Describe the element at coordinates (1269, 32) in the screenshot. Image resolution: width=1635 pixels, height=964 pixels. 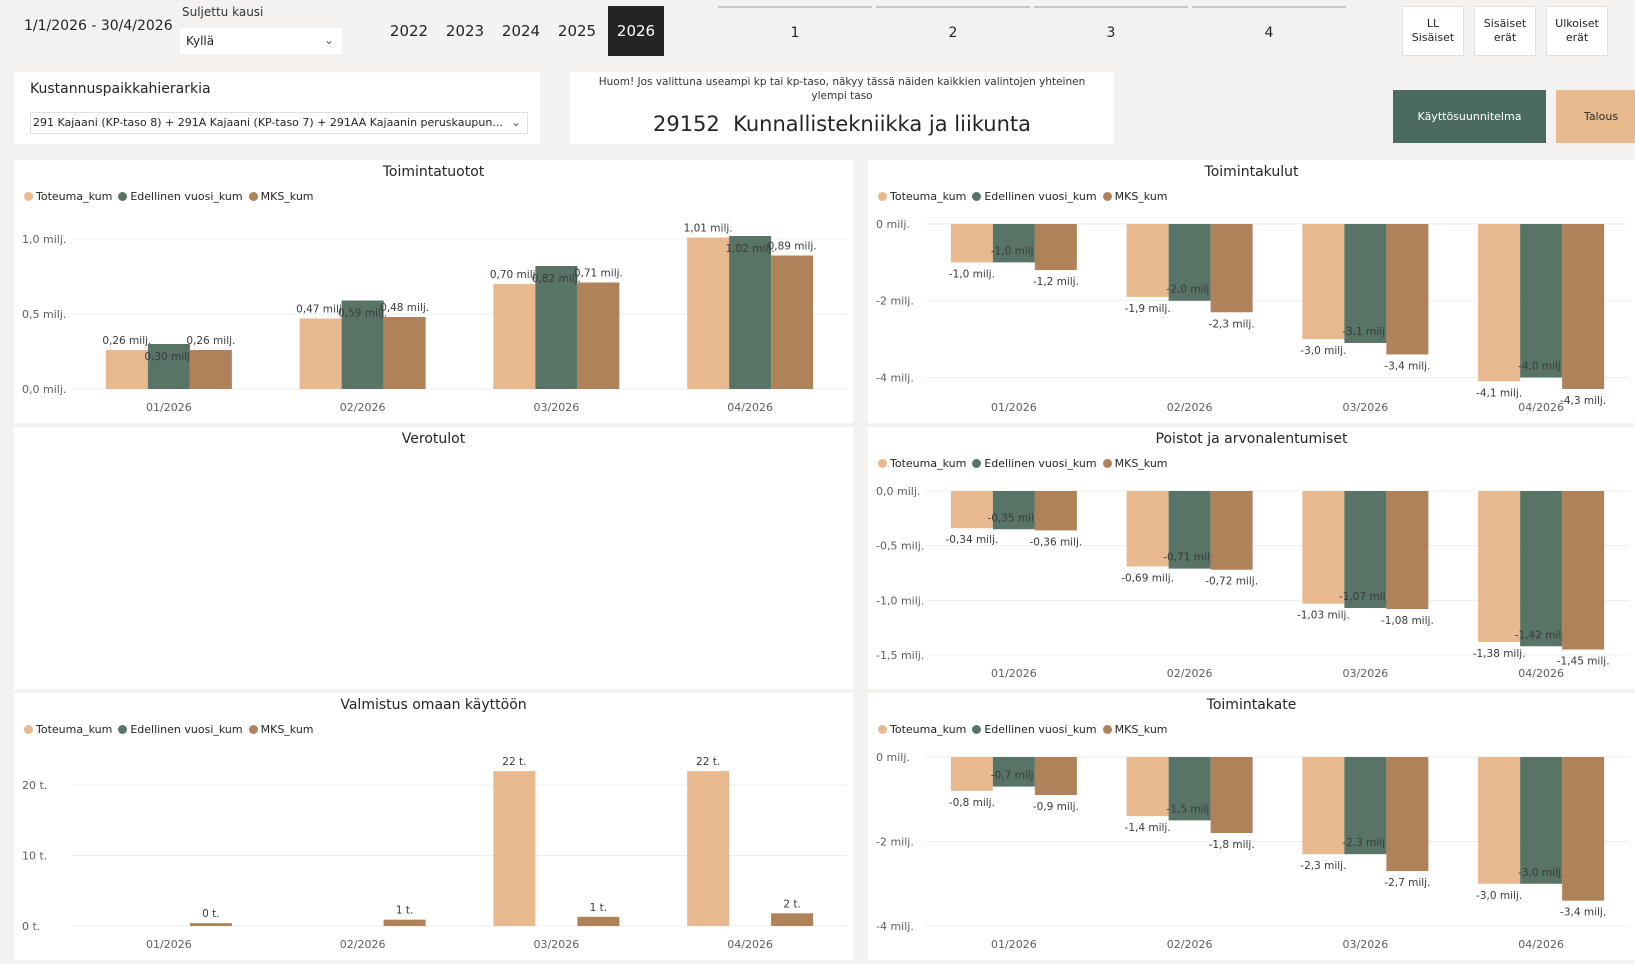
I see `quarter-button-4: 4` at that location.